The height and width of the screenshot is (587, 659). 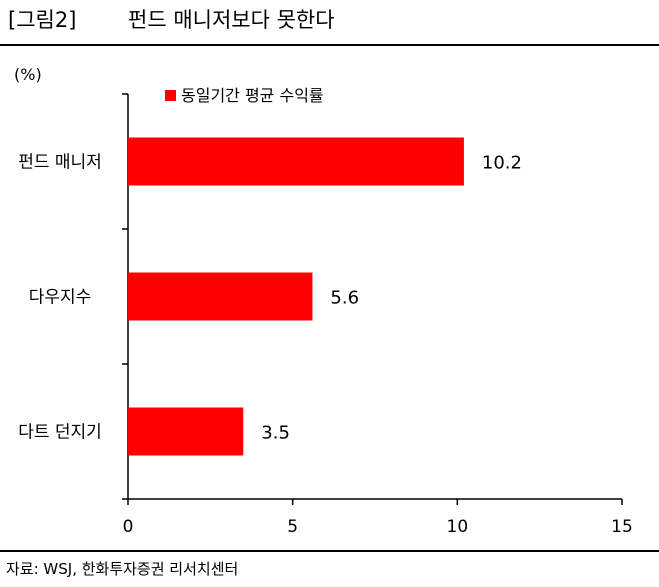 What do you see at coordinates (329, 551) in the screenshot?
I see `source-divider` at bounding box center [329, 551].